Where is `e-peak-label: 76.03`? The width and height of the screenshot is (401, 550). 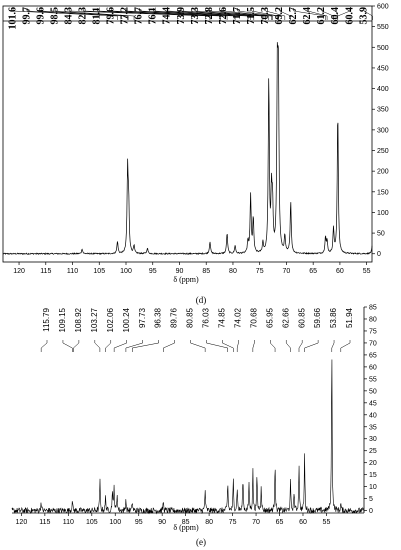 e-peak-label: 76.03 is located at coordinates (206, 317).